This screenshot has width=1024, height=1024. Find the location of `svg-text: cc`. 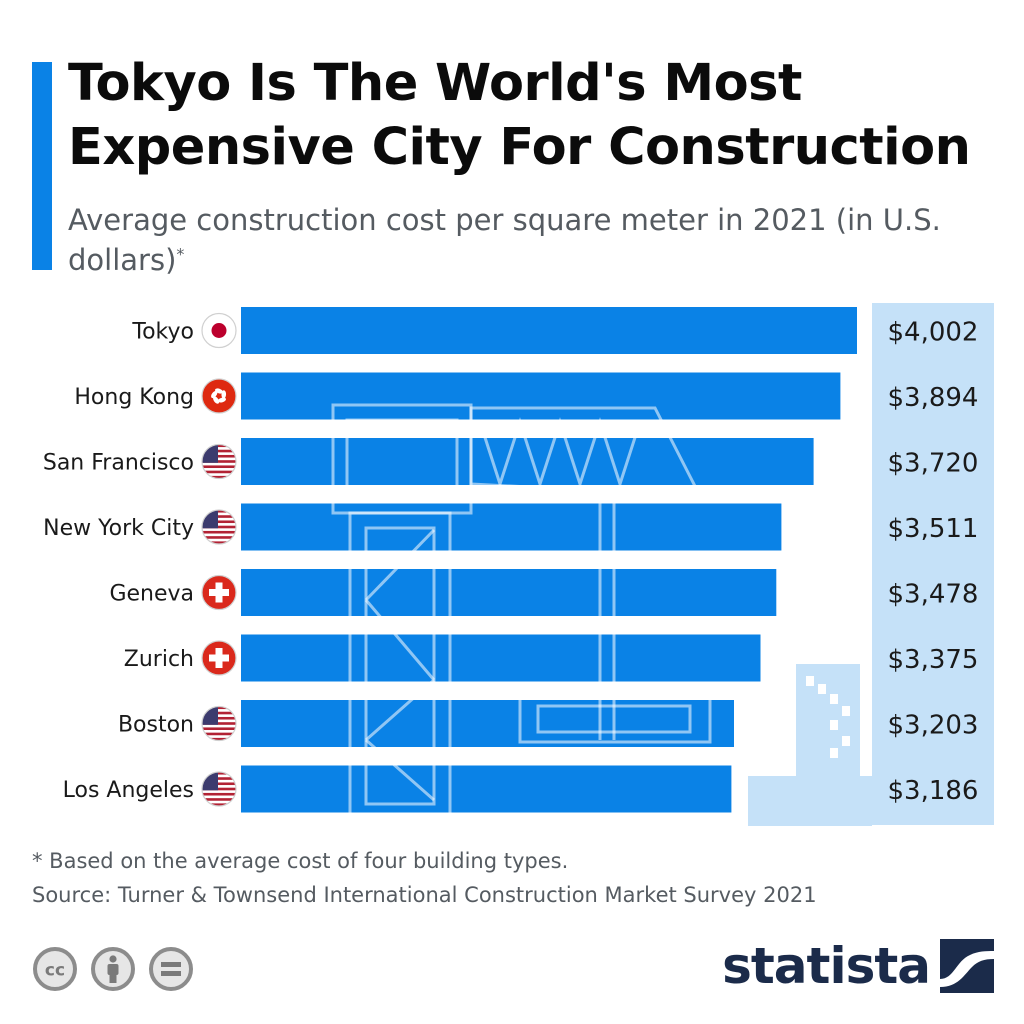

svg-text: cc is located at coordinates (55, 971).